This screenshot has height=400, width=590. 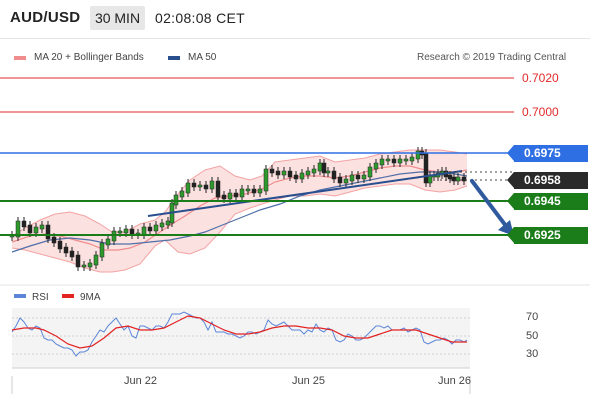 What do you see at coordinates (547, 201) in the screenshot?
I see `level-s1: 0.6945` at bounding box center [547, 201].